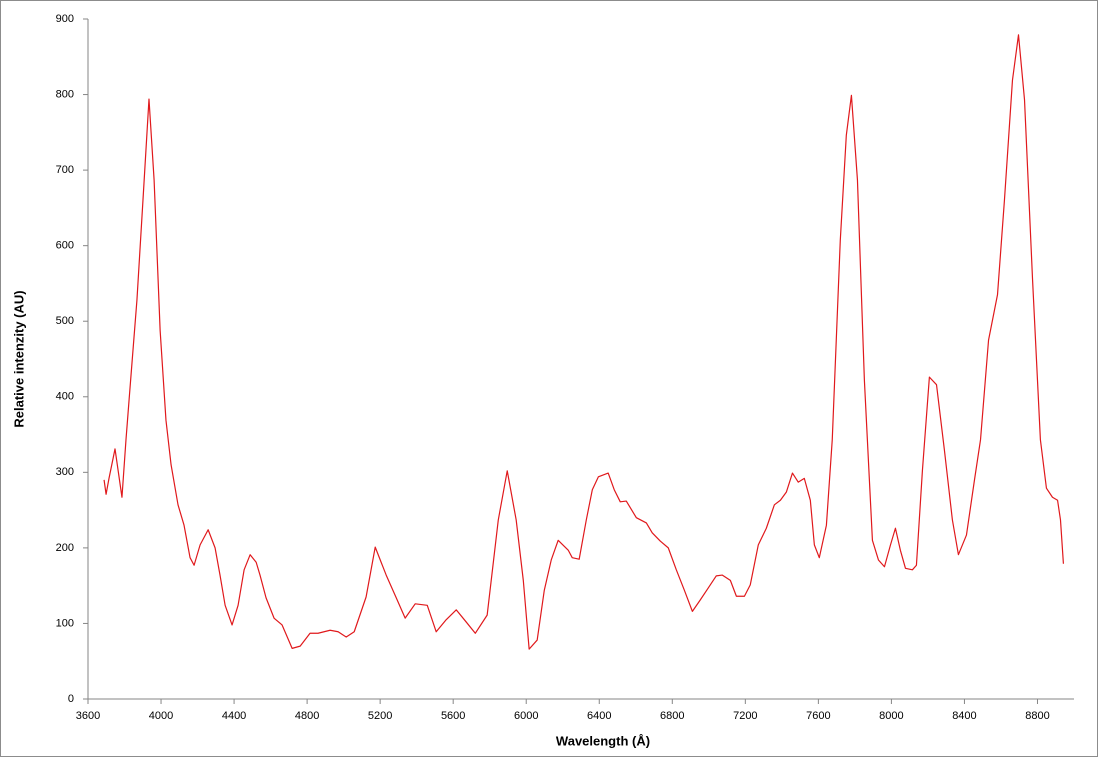 This screenshot has height=757, width=1098. Describe the element at coordinates (234, 716) in the screenshot. I see `x-tick-label: 4400` at that location.